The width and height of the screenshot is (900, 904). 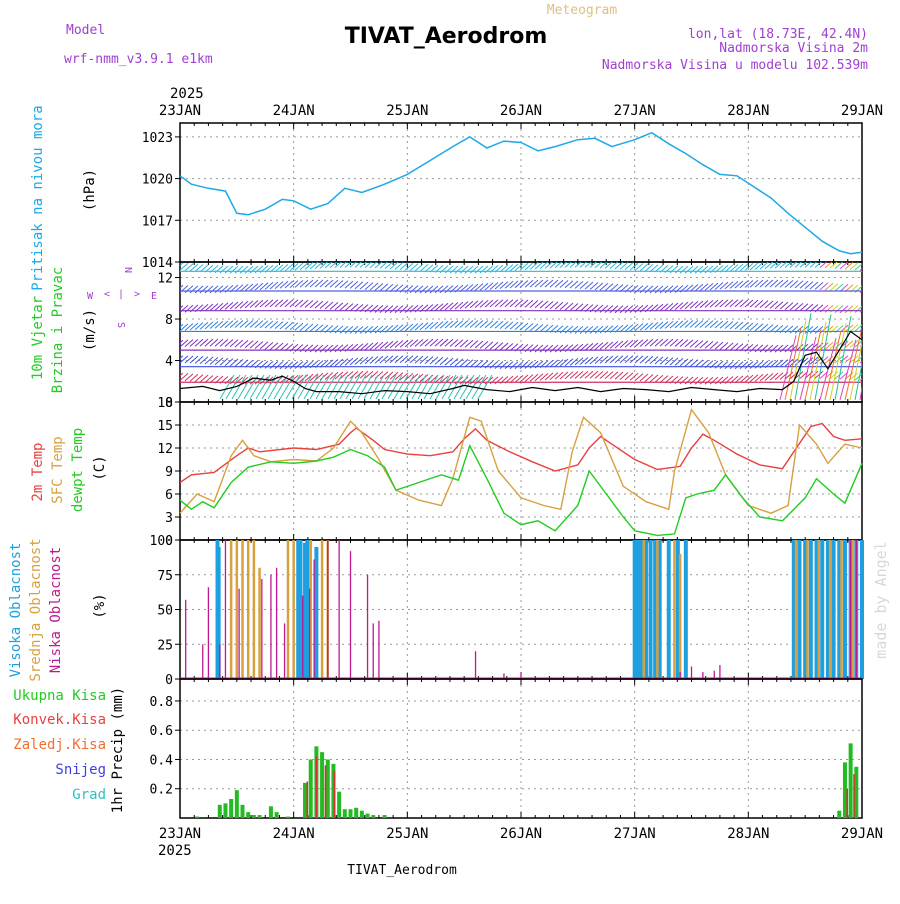 I want to click on y-tick-label: 0.6, so click(x=161, y=731).